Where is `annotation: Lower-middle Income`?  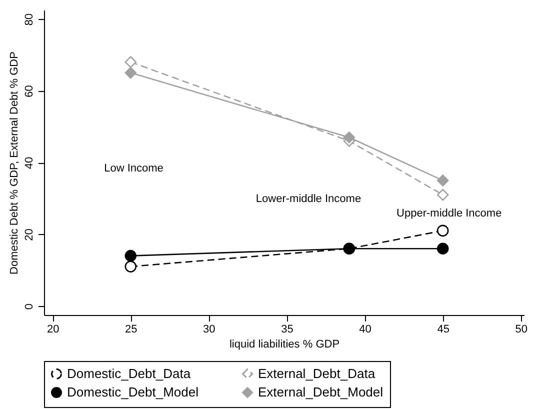
annotation: Lower-middle Income is located at coordinates (309, 198).